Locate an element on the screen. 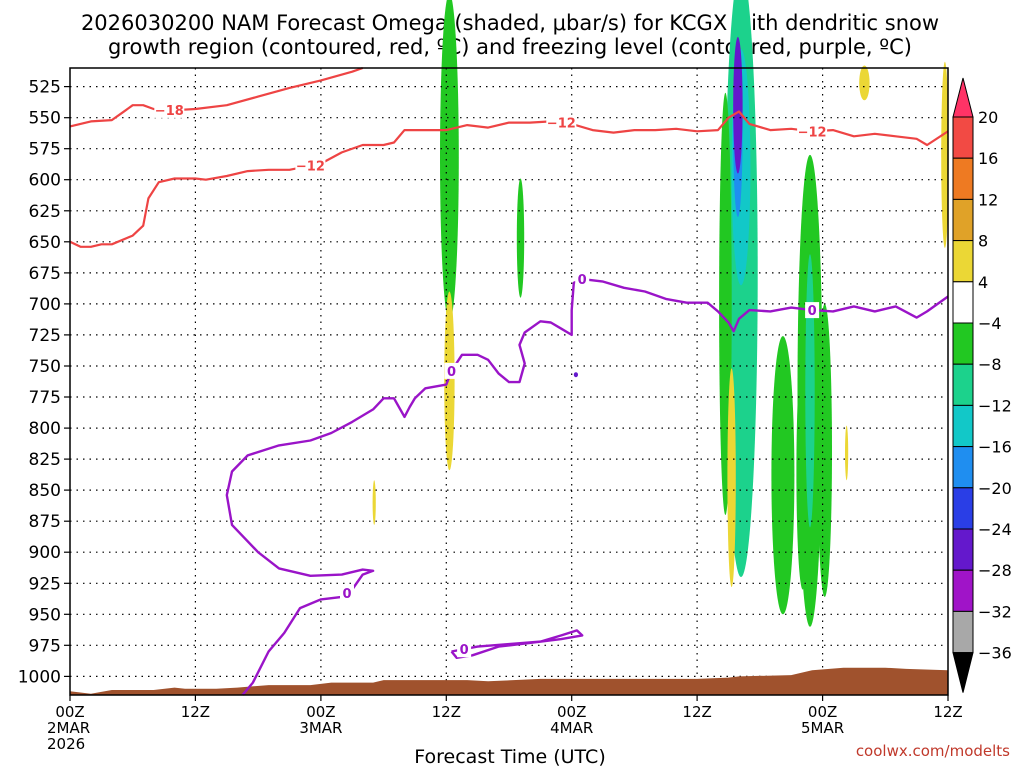  credit-text: coolwx.com/modelts is located at coordinates (933, 751).